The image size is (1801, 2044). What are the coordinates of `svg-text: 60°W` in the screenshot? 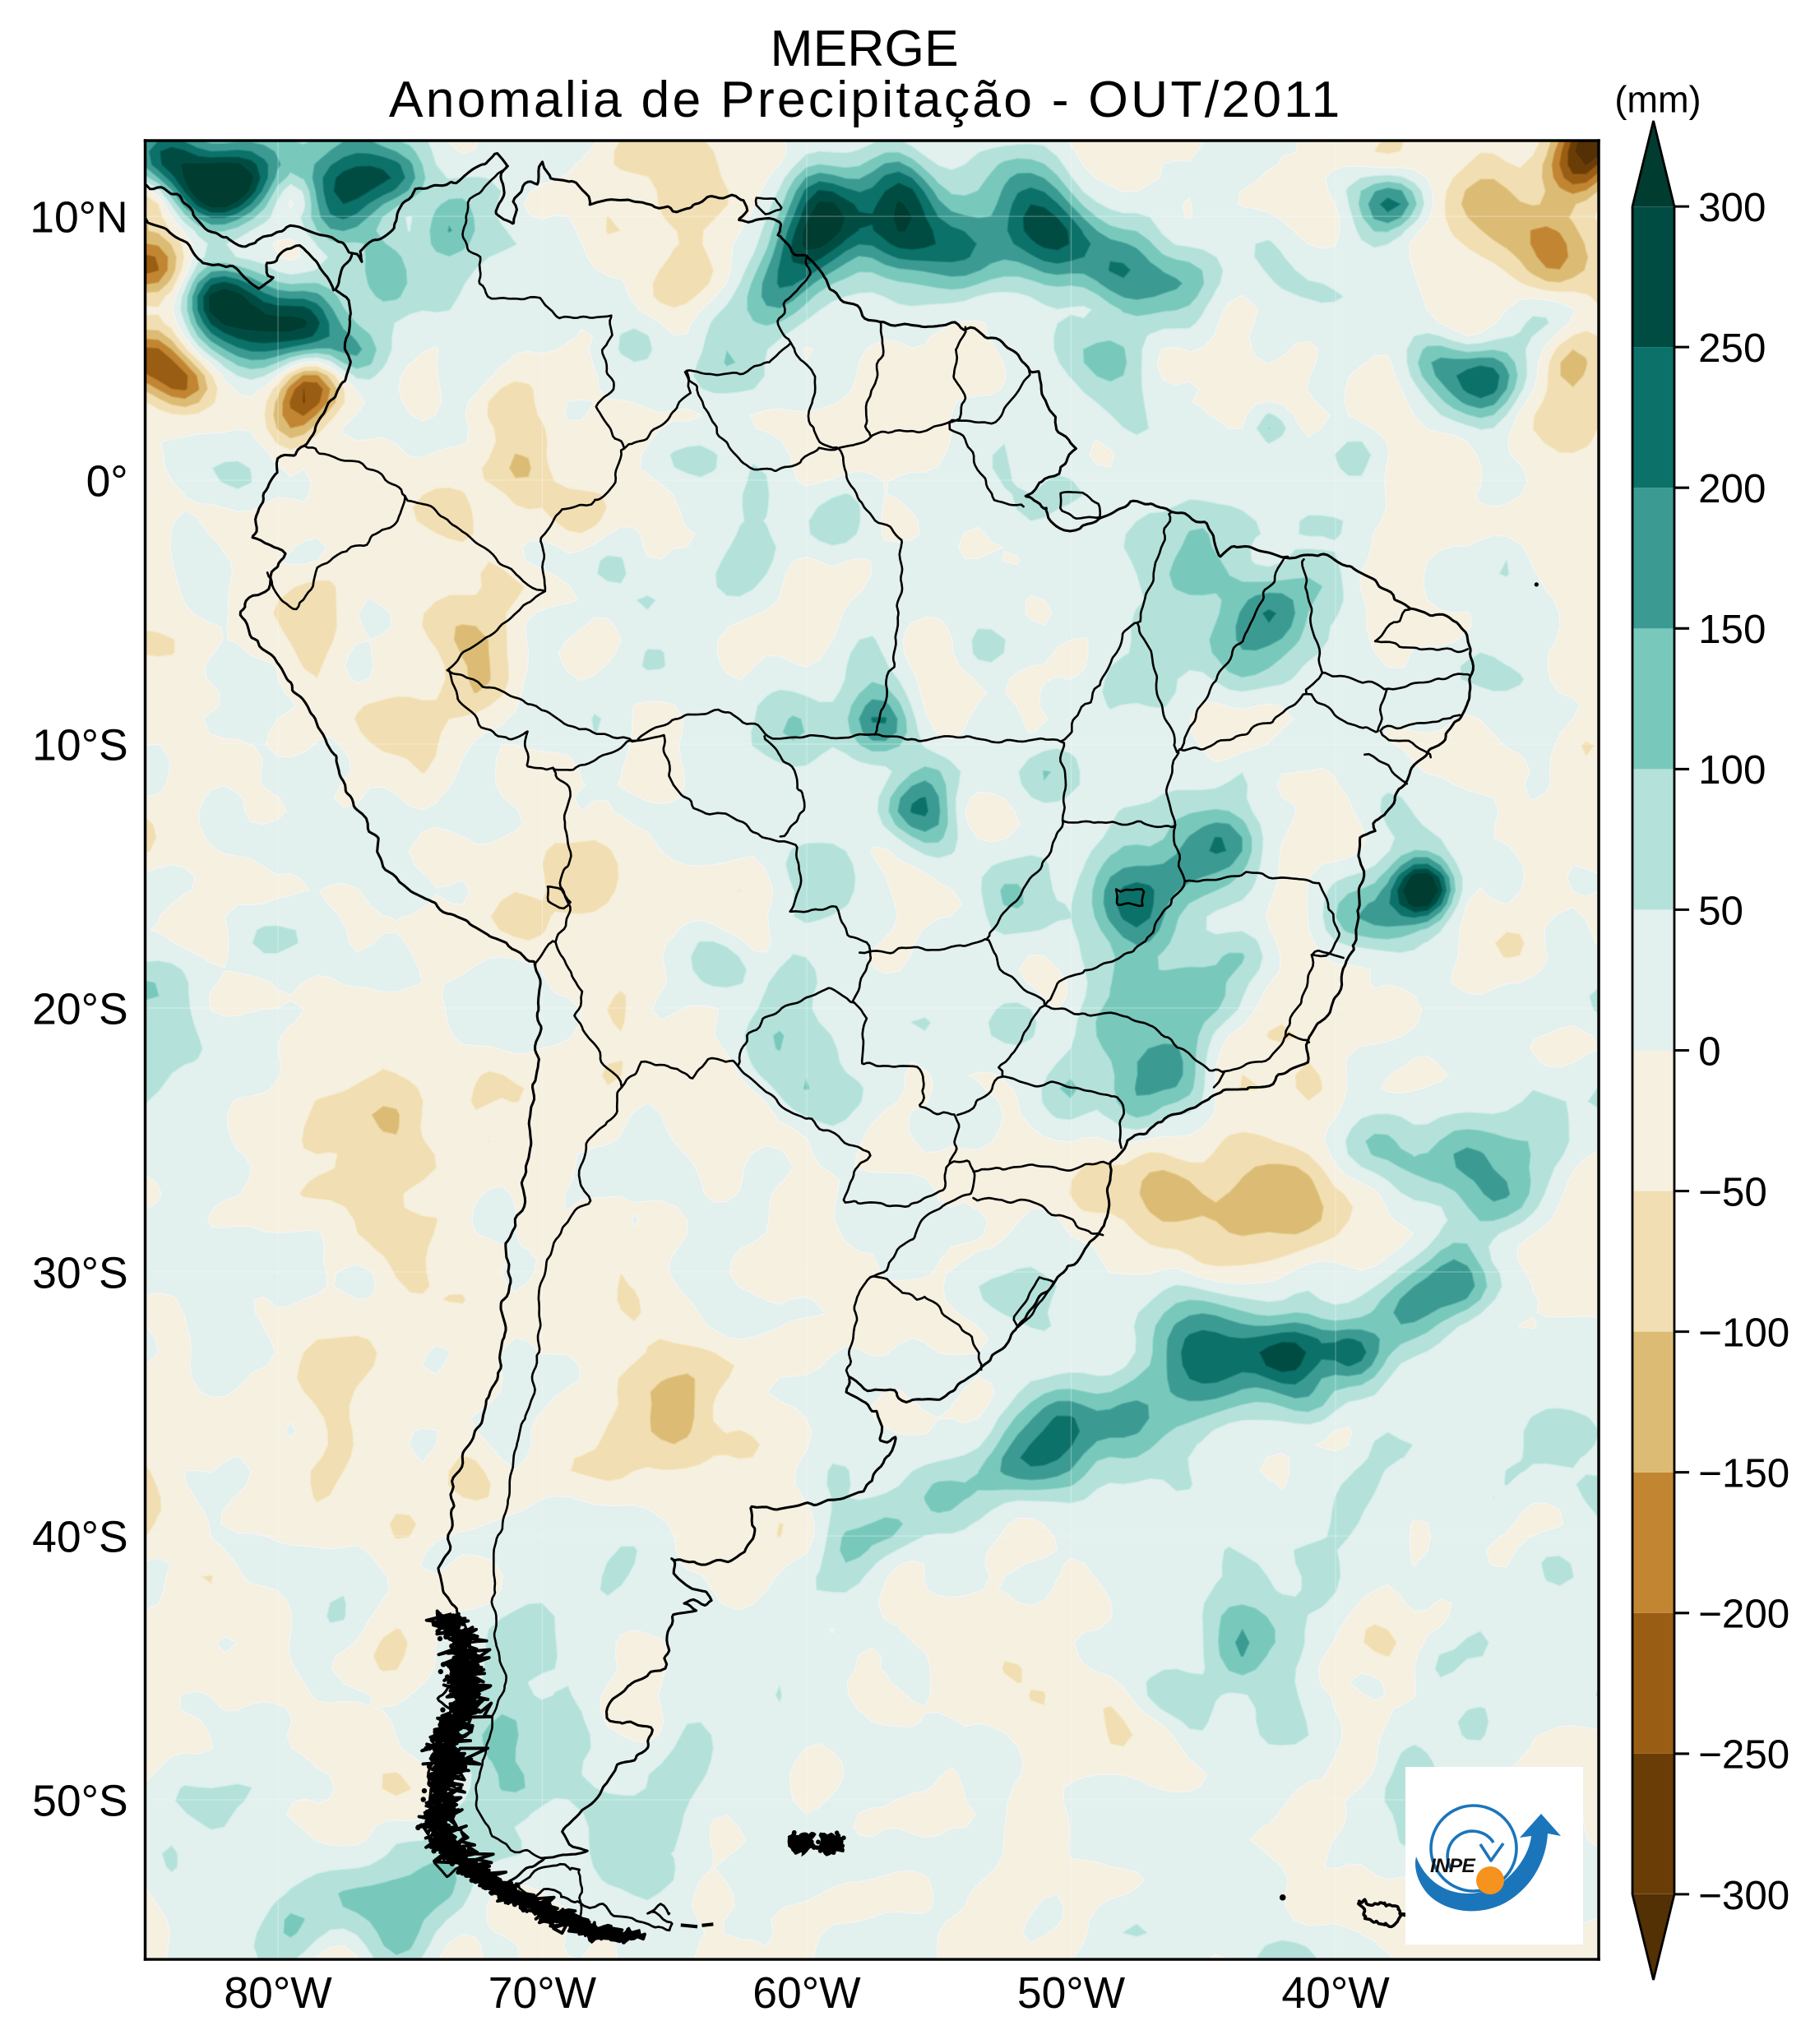 It's located at (806, 1993).